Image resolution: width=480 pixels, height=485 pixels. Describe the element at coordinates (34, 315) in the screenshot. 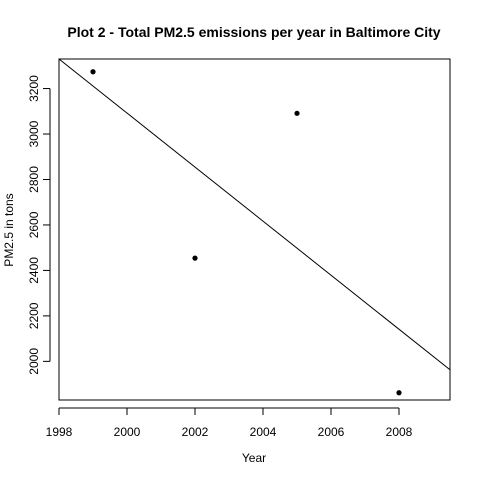

I see `y-tick-label: 2200` at that location.